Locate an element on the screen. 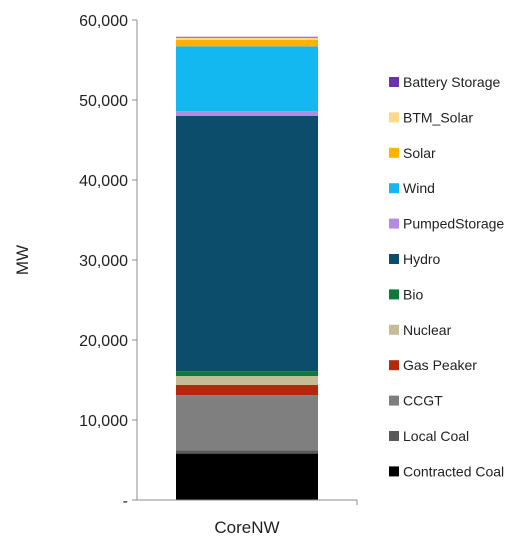 The height and width of the screenshot is (539, 529). x-axis: CoreNW is located at coordinates (247, 518).